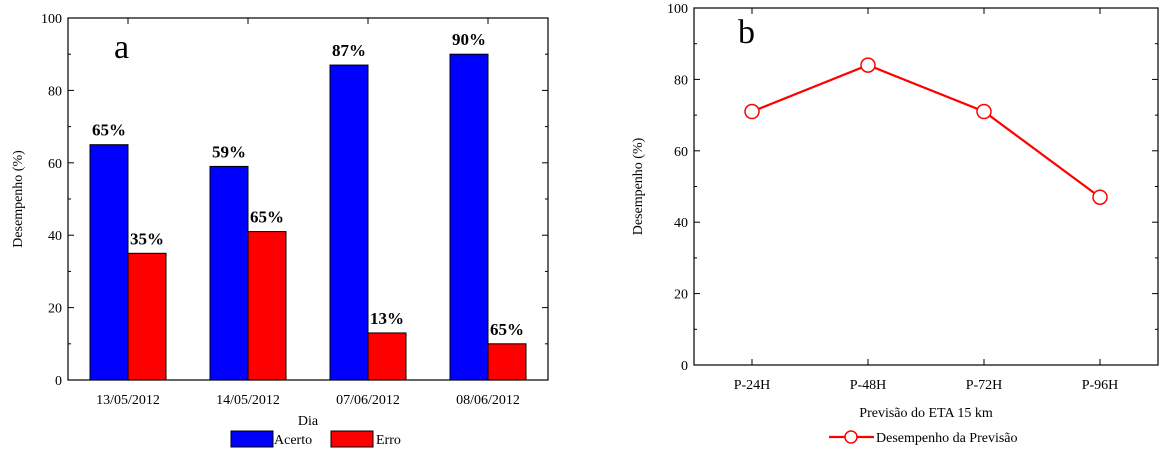  Describe the element at coordinates (293, 440) in the screenshot. I see `legend-label-acerto: Acerto` at that location.